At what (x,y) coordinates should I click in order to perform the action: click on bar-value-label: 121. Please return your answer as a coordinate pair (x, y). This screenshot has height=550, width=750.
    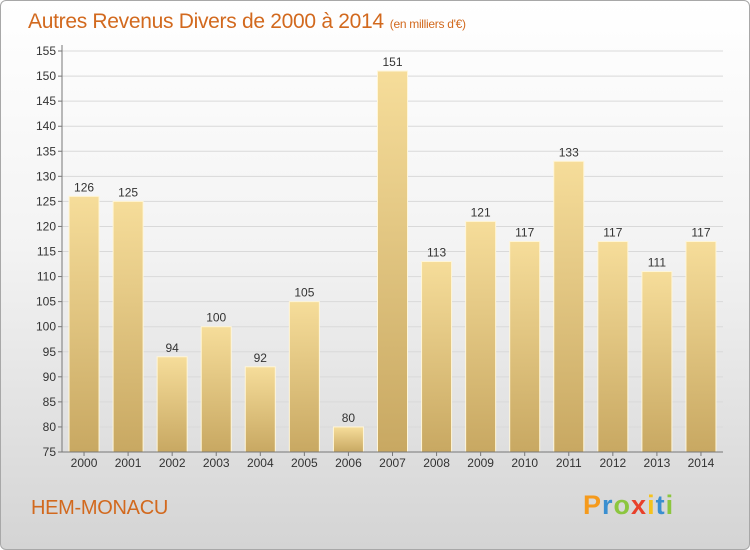
    Looking at the image, I should click on (481, 212).